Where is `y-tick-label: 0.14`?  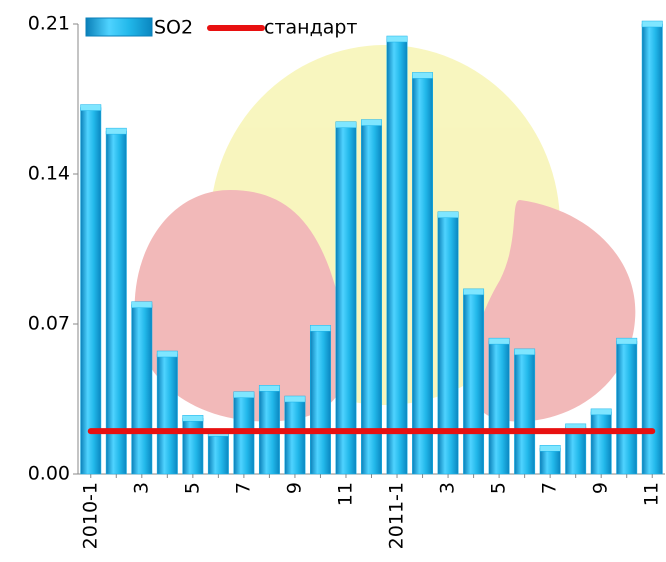 y-tick-label: 0.14 is located at coordinates (49, 174).